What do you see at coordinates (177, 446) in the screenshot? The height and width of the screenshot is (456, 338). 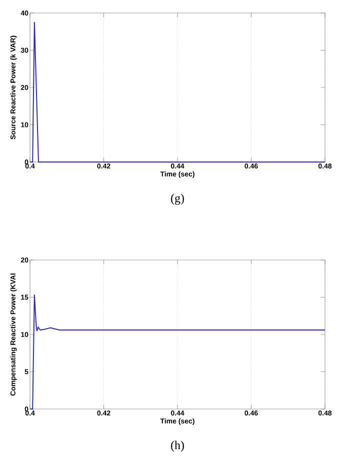 I see `text: (h)` at bounding box center [177, 446].